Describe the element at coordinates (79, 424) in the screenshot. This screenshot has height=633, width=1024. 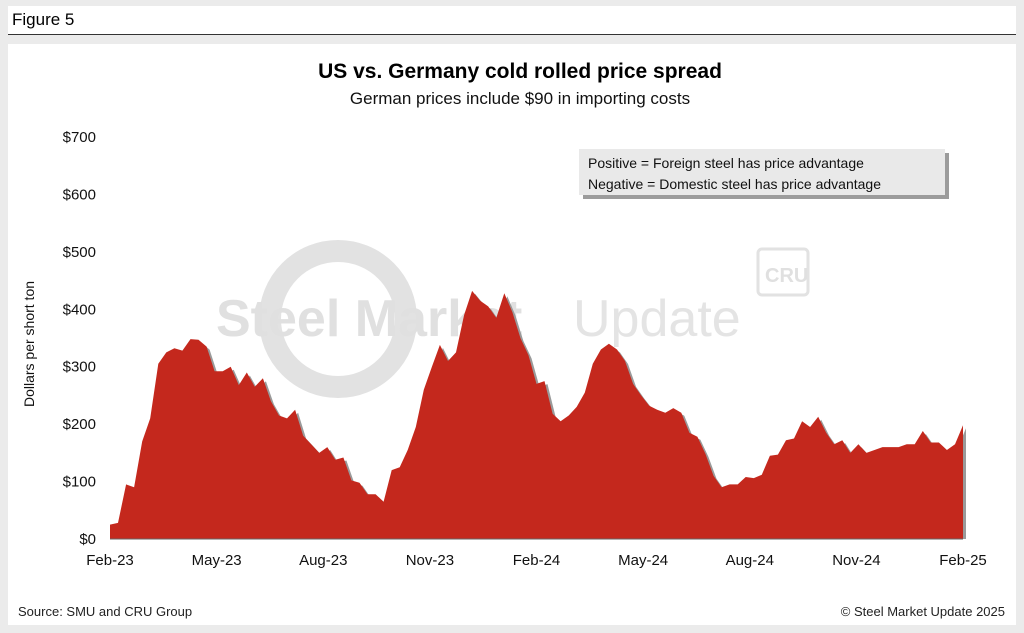
I see `y-tick-label: $200` at that location.